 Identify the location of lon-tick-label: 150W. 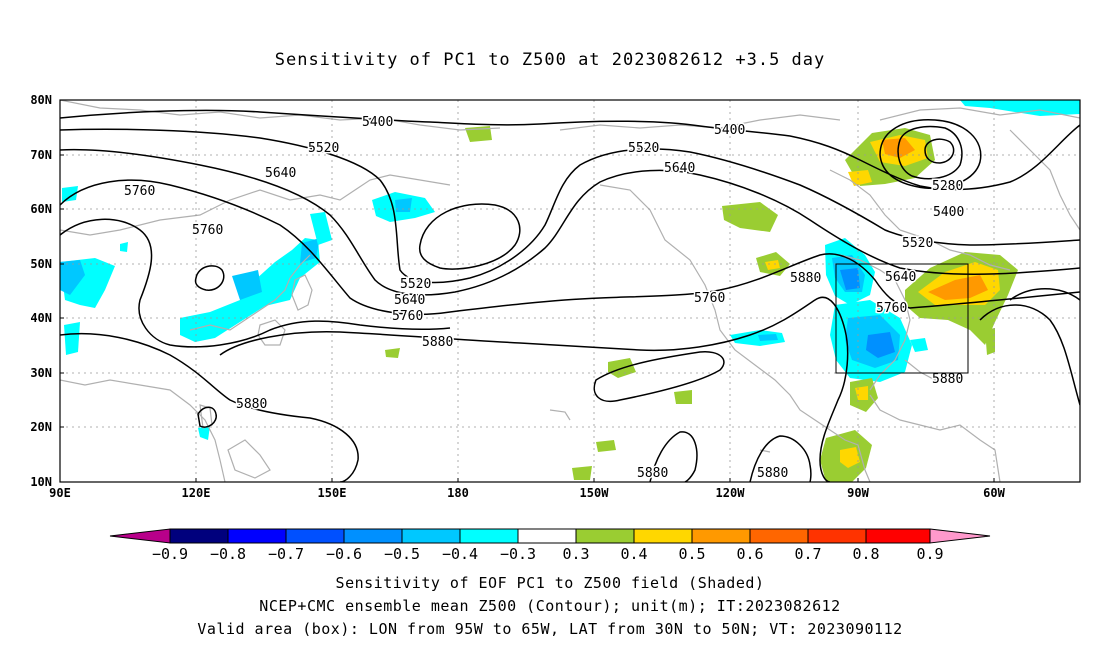
(595, 493).